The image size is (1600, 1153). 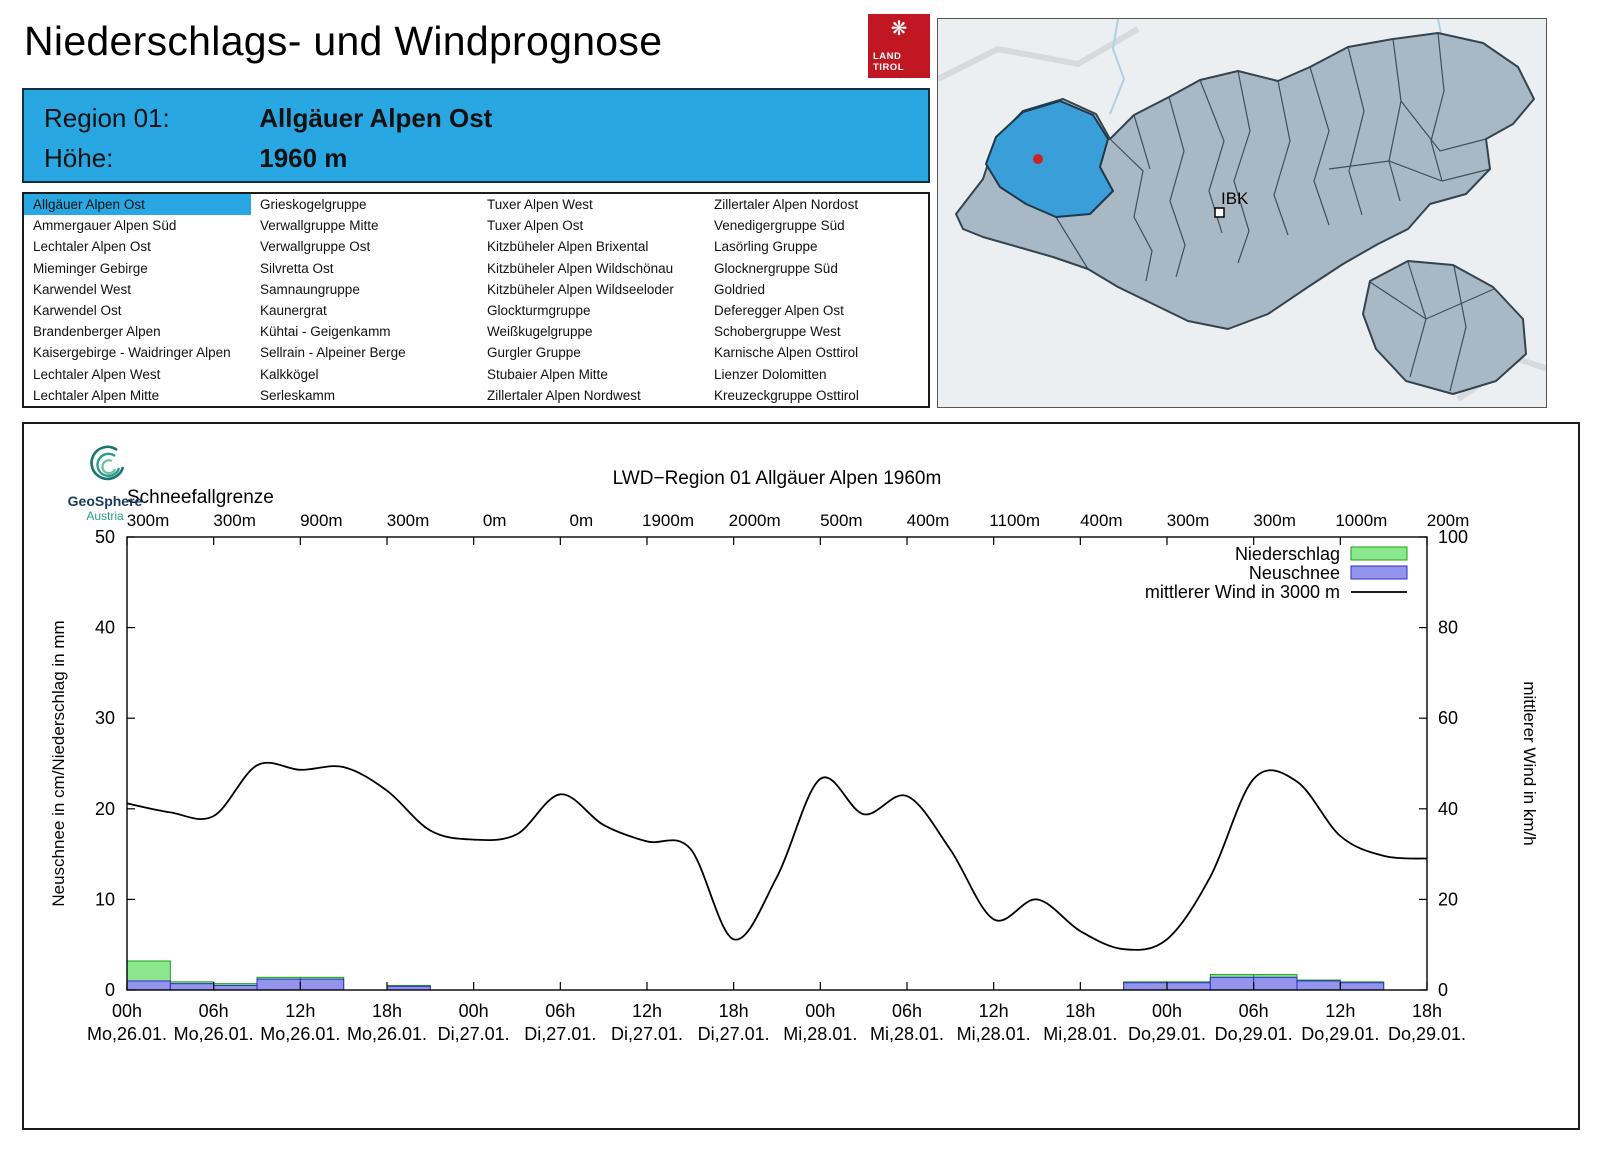 I want to click on svg-text: Schneefallgrenze, so click(x=200, y=497).